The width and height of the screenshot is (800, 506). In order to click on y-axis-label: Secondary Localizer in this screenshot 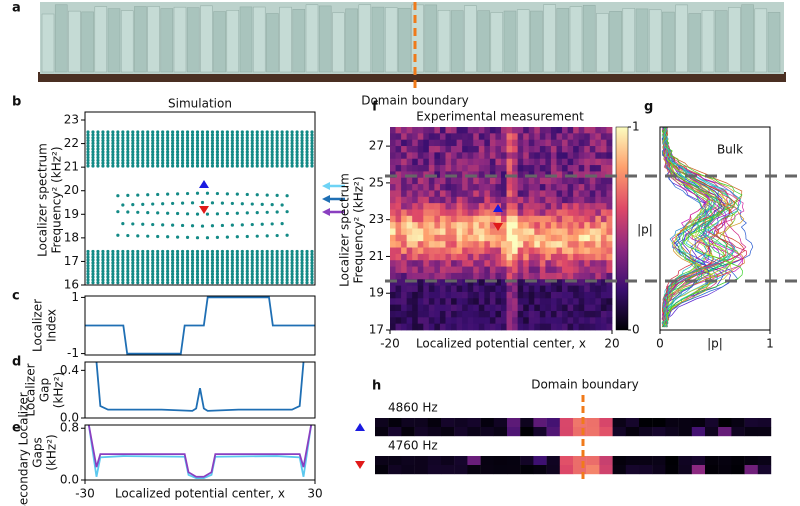, I will do `click(24, 449)`.